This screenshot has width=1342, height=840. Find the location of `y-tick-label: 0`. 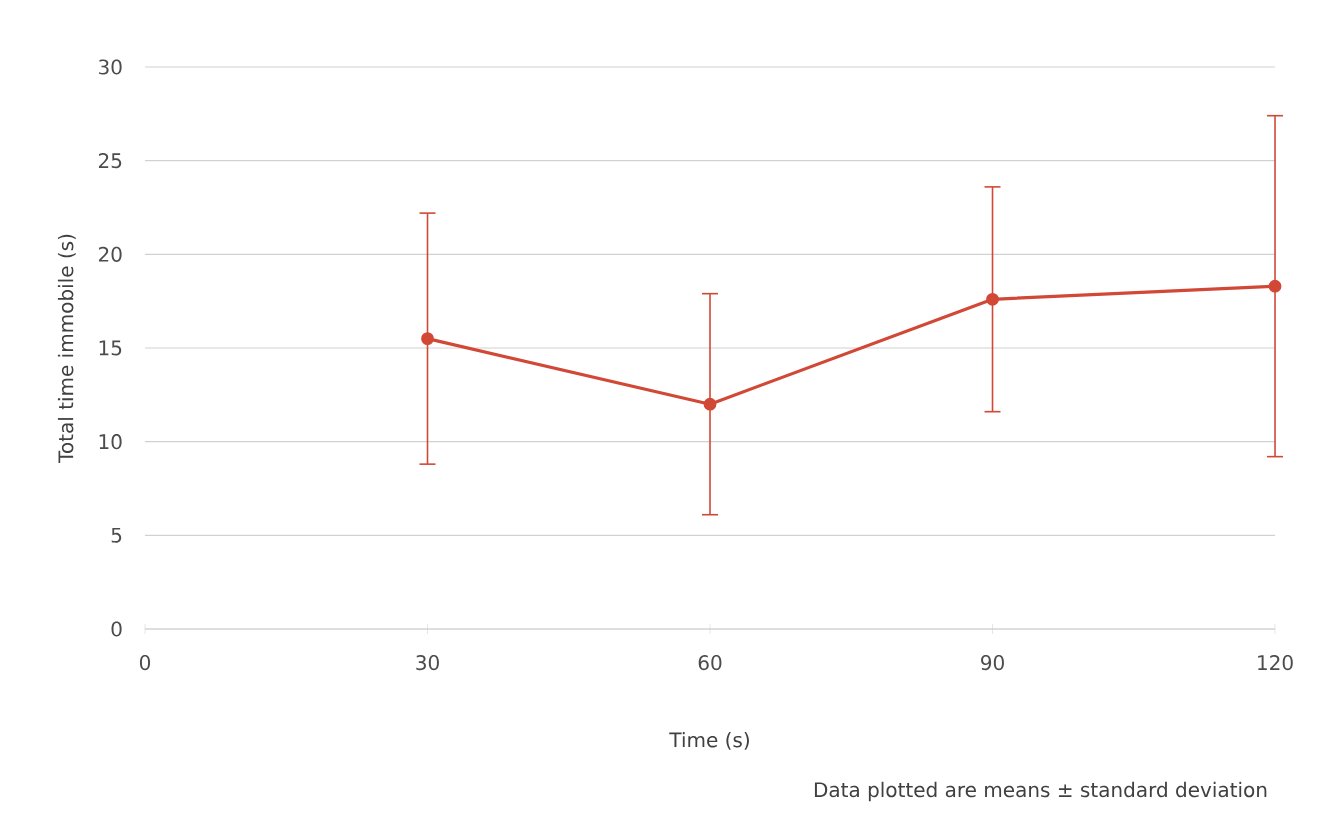

y-tick-label: 0 is located at coordinates (116, 629).